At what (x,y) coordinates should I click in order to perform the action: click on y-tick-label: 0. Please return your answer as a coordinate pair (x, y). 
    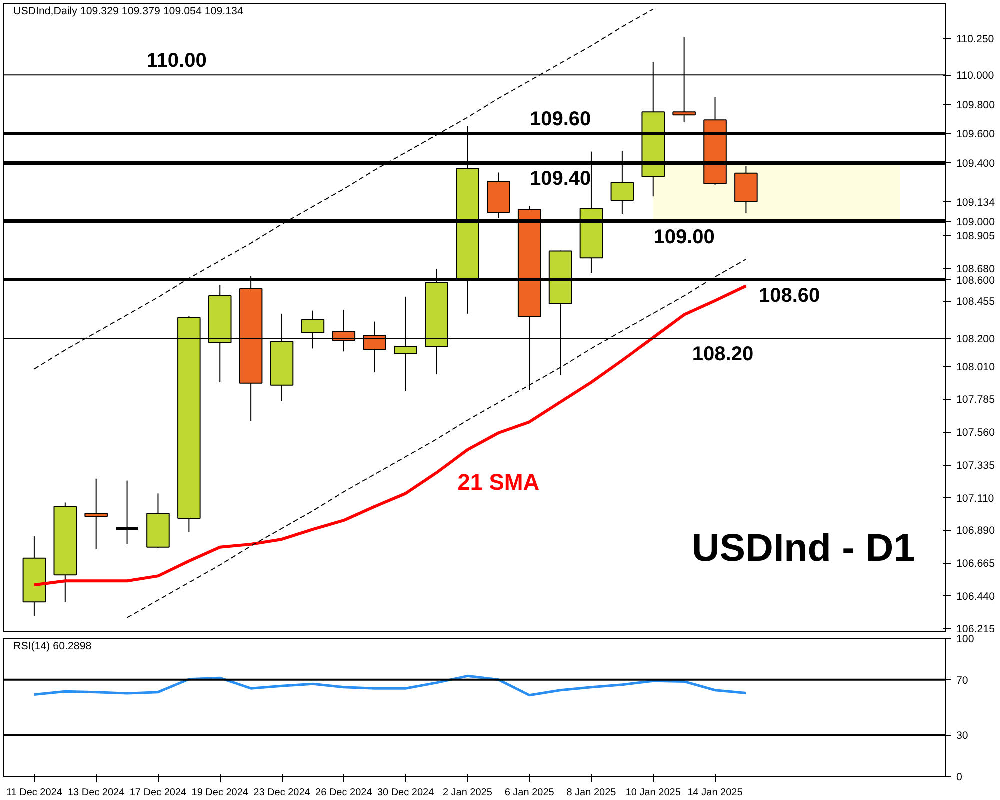
    Looking at the image, I should click on (959, 778).